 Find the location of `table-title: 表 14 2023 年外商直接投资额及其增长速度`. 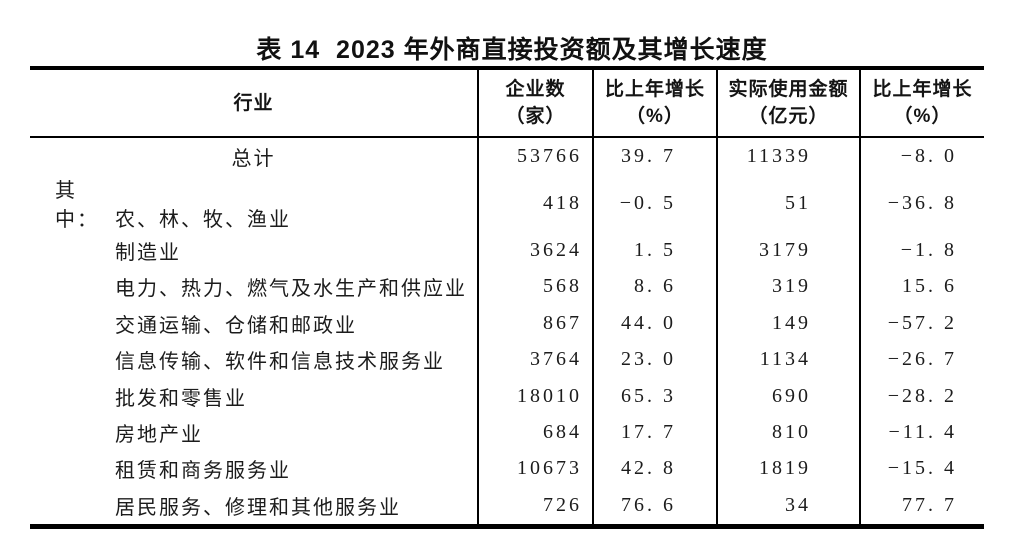

table-title: 表 14 2023 年外商直接投资额及其增长速度 is located at coordinates (512, 50).